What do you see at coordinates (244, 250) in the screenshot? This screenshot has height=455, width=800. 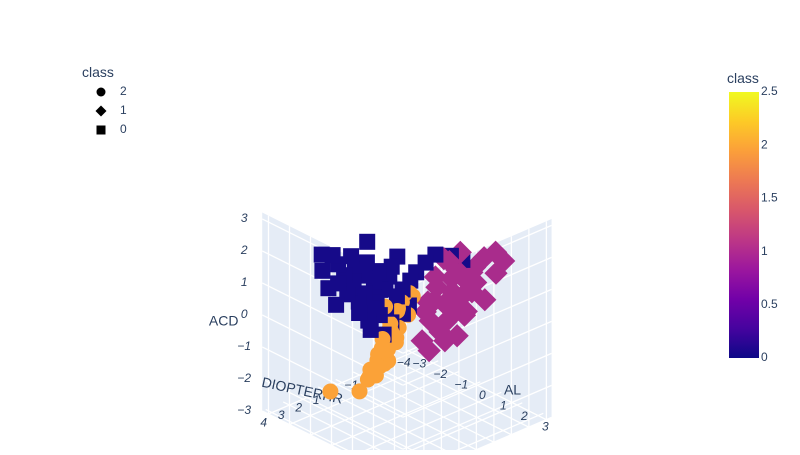 I see `tick-label-z: 2` at bounding box center [244, 250].